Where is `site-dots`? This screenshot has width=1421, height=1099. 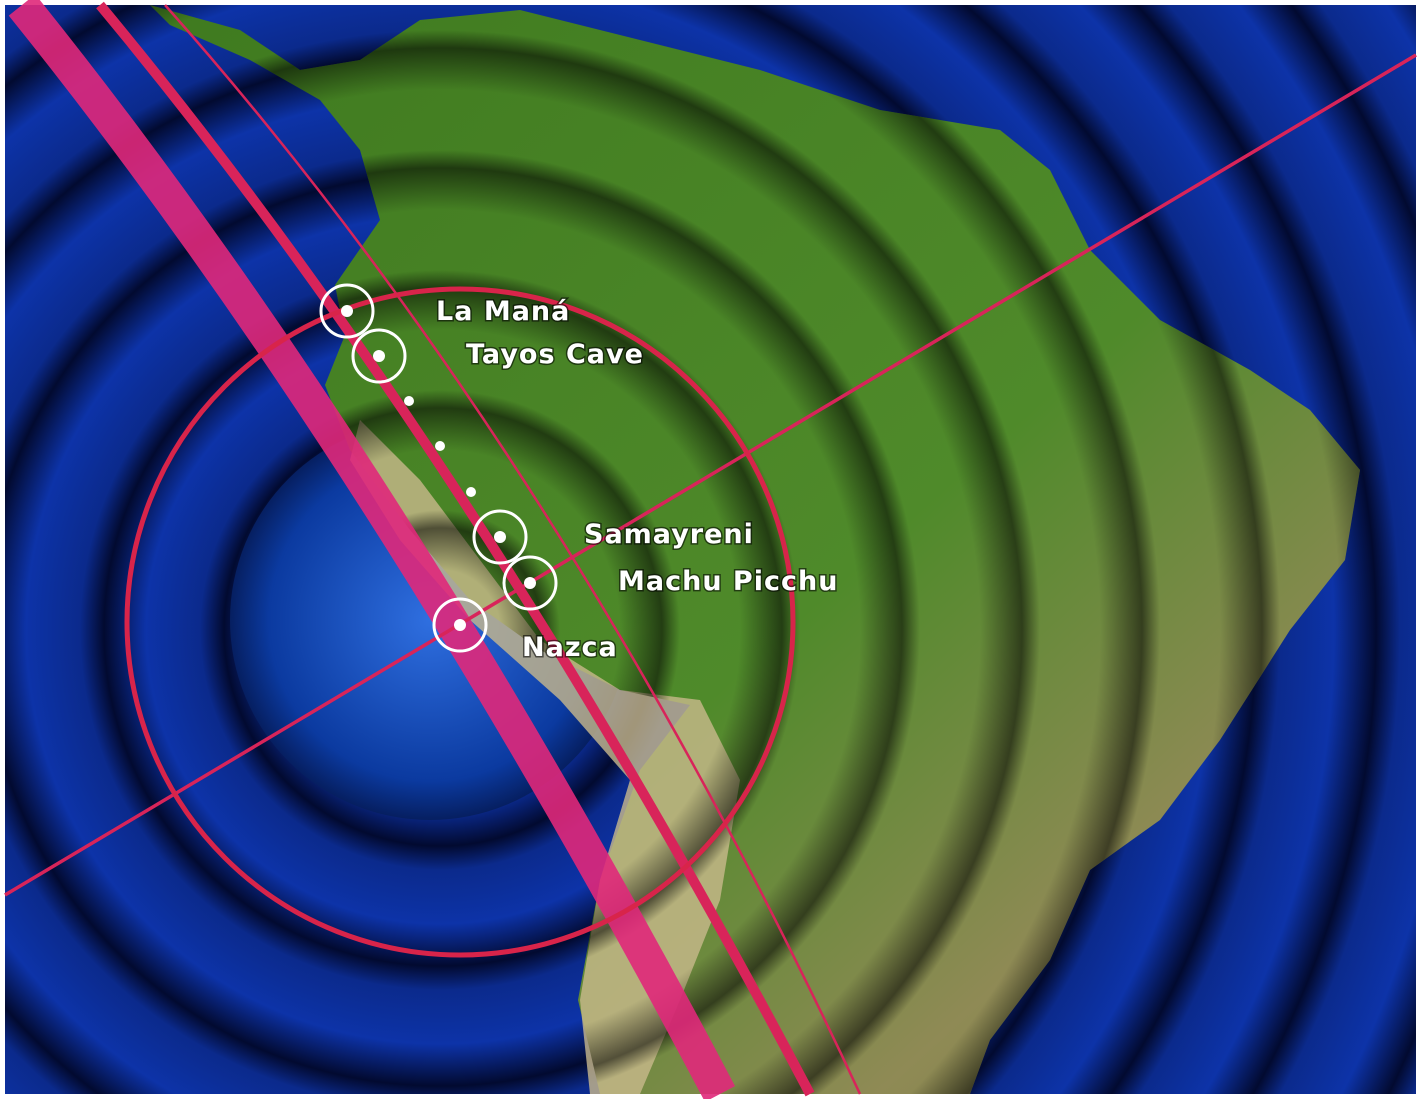 site-dots is located at coordinates (438, 468).